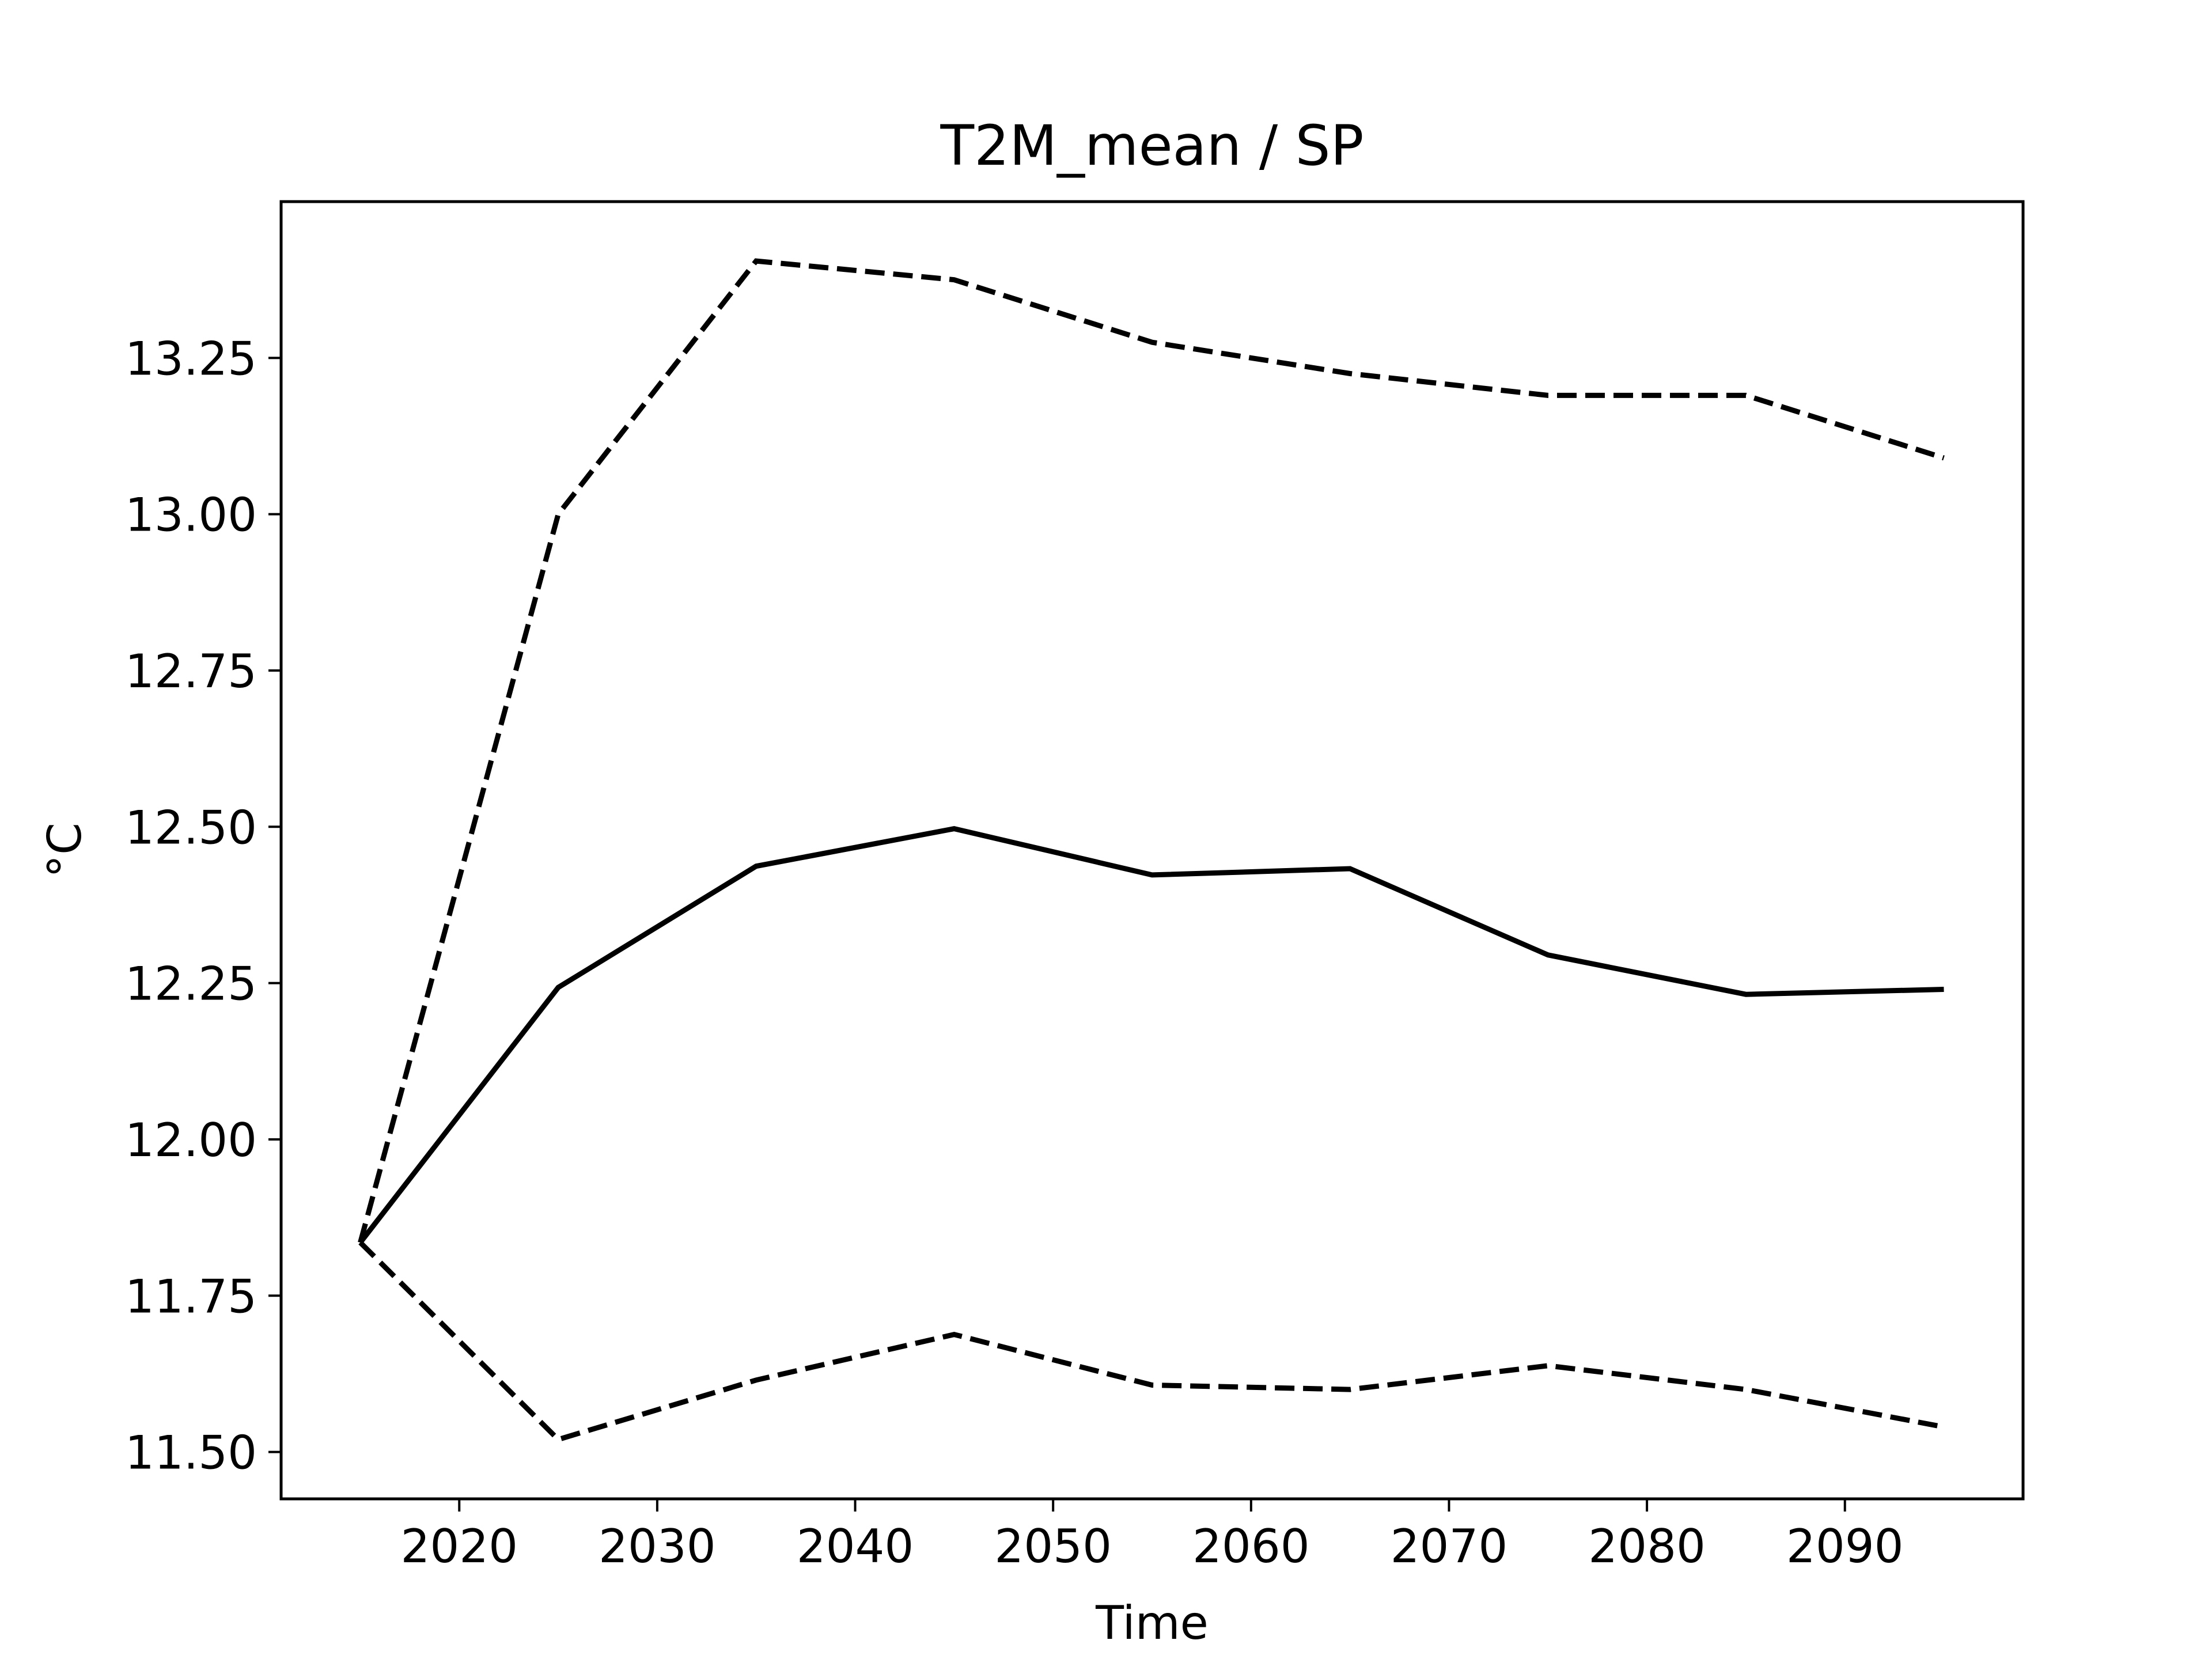 The image size is (2212, 1659). I want to click on x-tick-label: 2020, so click(459, 1546).